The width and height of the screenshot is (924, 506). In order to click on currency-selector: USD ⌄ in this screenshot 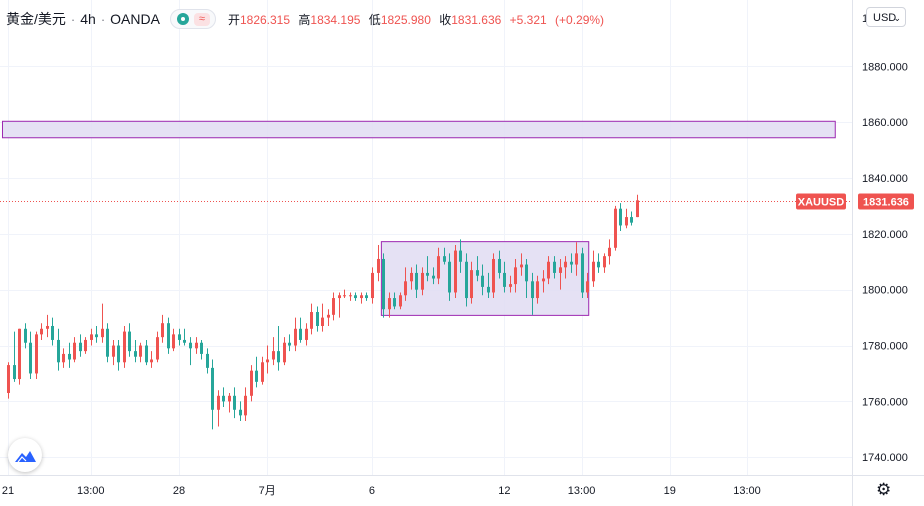, I will do `click(886, 17)`.